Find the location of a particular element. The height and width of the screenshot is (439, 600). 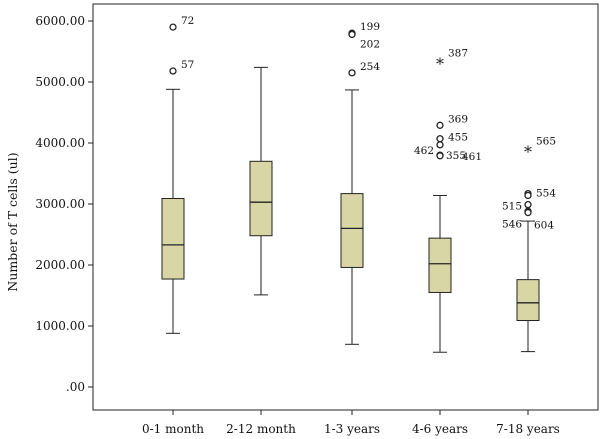

y-tick-label: 4000.00 is located at coordinates (60, 143).